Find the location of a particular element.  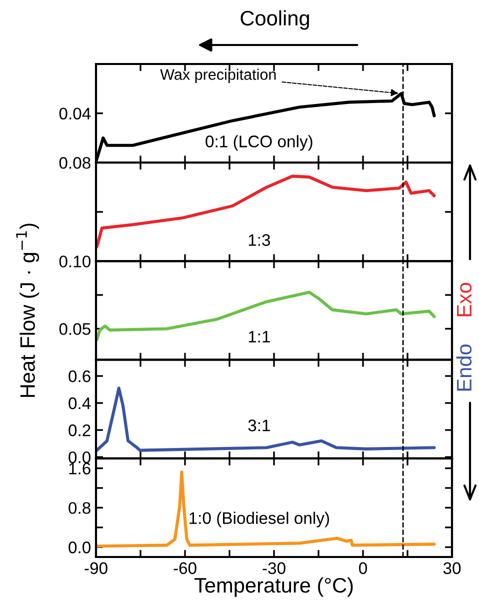

text: Endo is located at coordinates (464, 367).